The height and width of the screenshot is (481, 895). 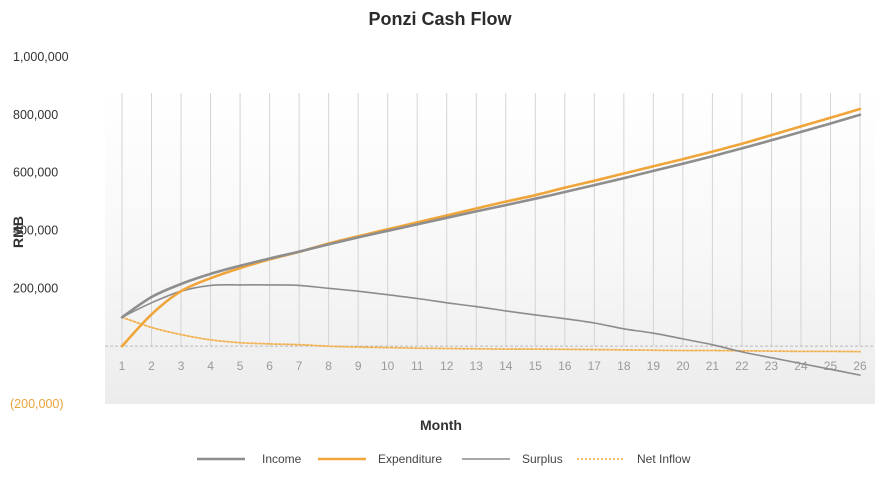 I want to click on x-axis-label: Month, so click(x=441, y=425).